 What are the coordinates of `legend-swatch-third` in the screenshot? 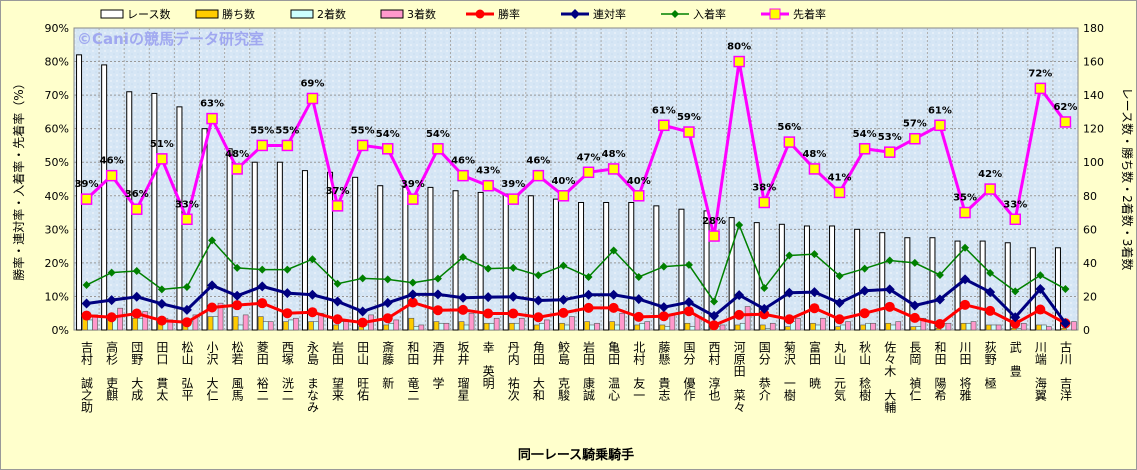 It's located at (392, 14).